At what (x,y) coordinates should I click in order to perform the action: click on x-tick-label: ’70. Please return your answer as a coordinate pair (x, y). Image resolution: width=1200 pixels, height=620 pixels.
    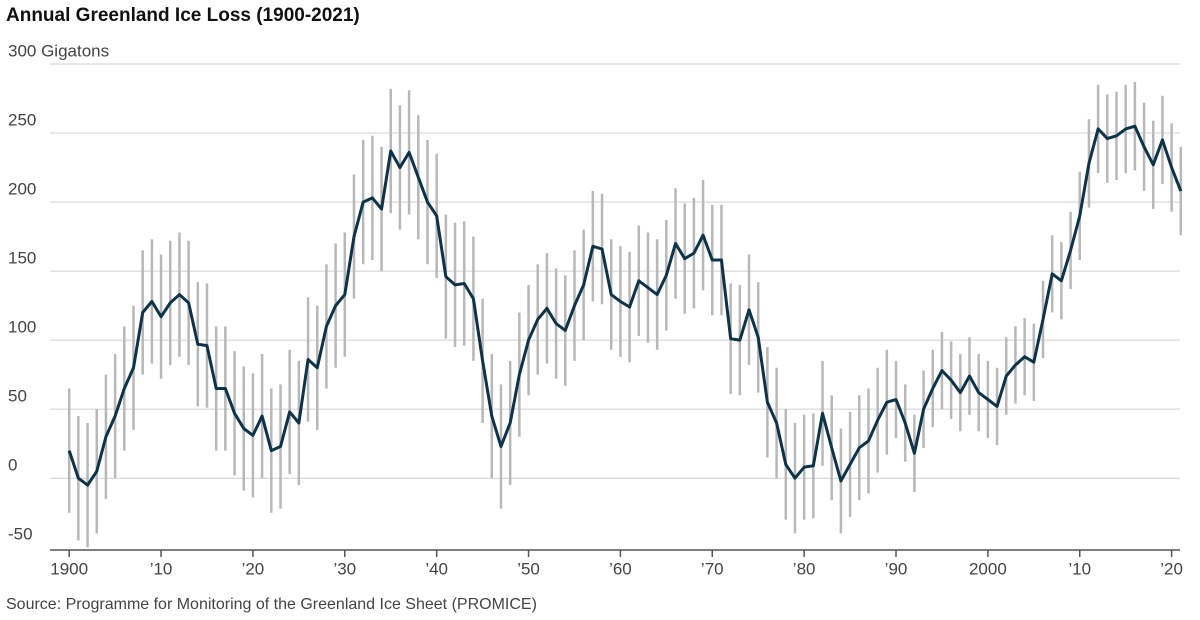
    Looking at the image, I should click on (712, 568).